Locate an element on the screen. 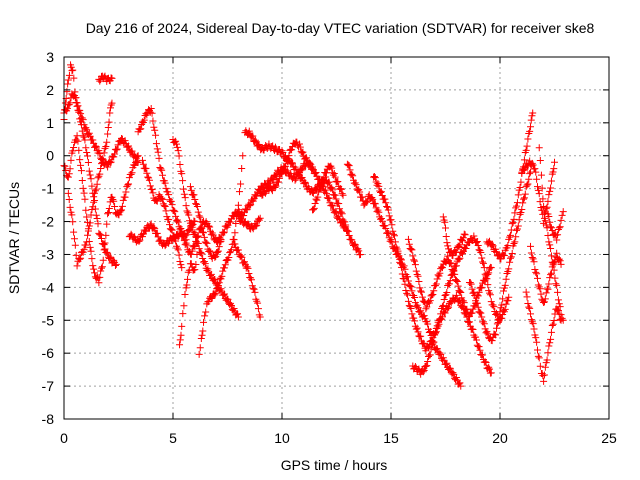 This screenshot has width=640, height=480. series-s9 is located at coordinates (205, 228).